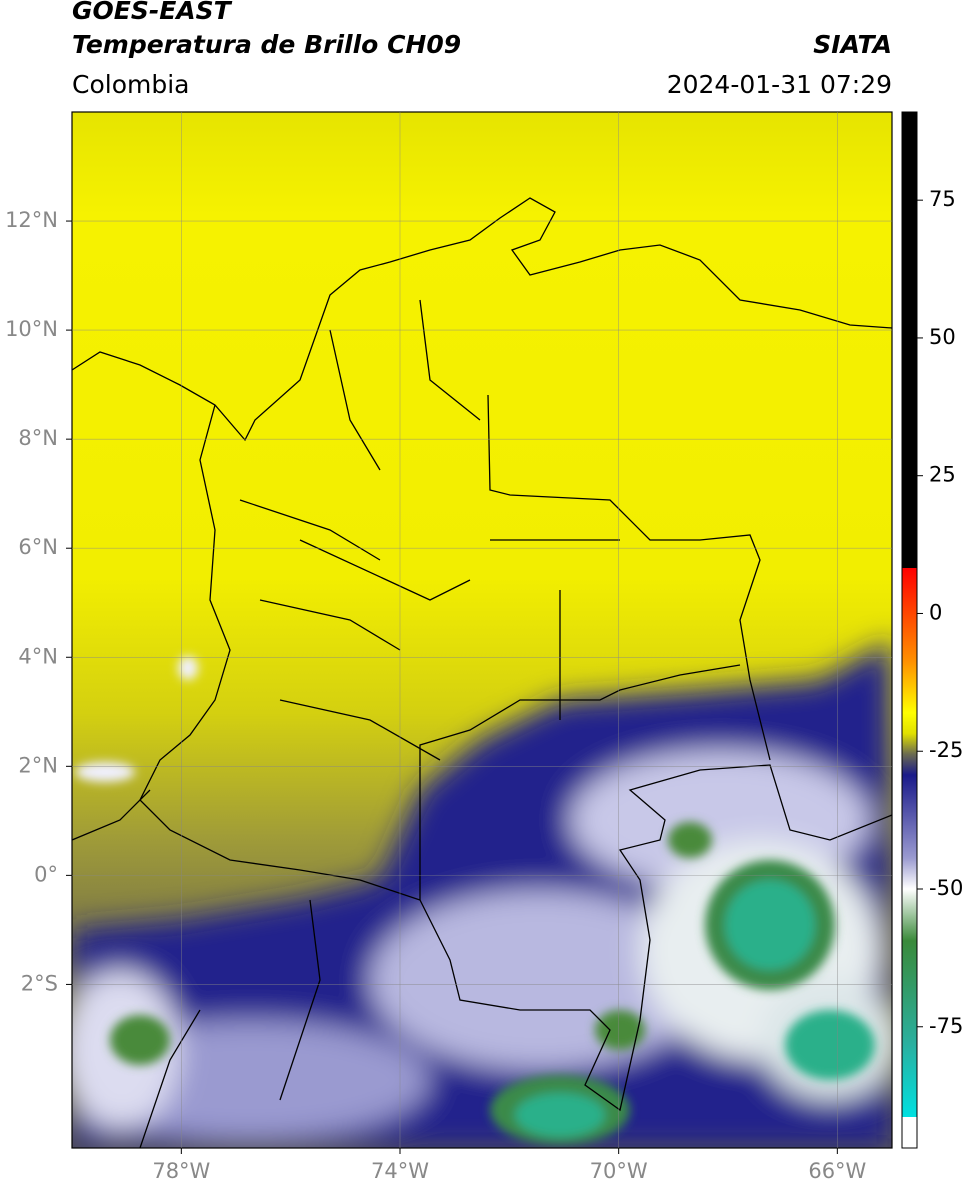 The image size is (966, 1190). Describe the element at coordinates (131, 84) in the screenshot. I see `region-label: Colombia` at that location.